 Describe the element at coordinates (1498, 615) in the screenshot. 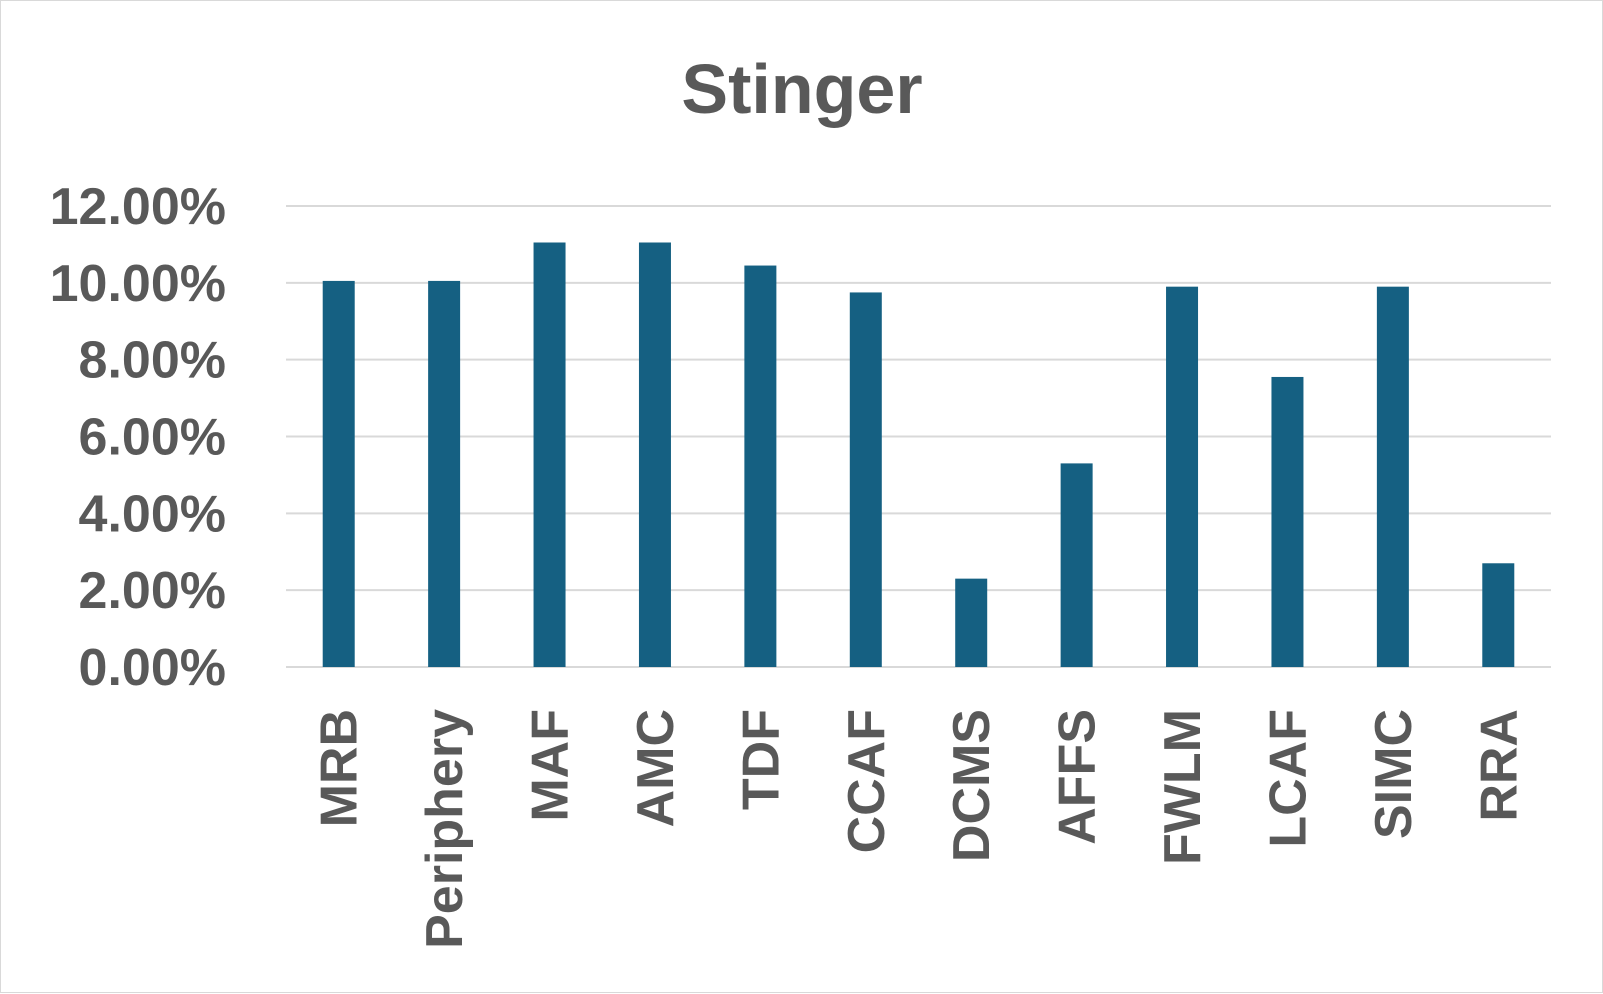

I see `bar-rra` at that location.